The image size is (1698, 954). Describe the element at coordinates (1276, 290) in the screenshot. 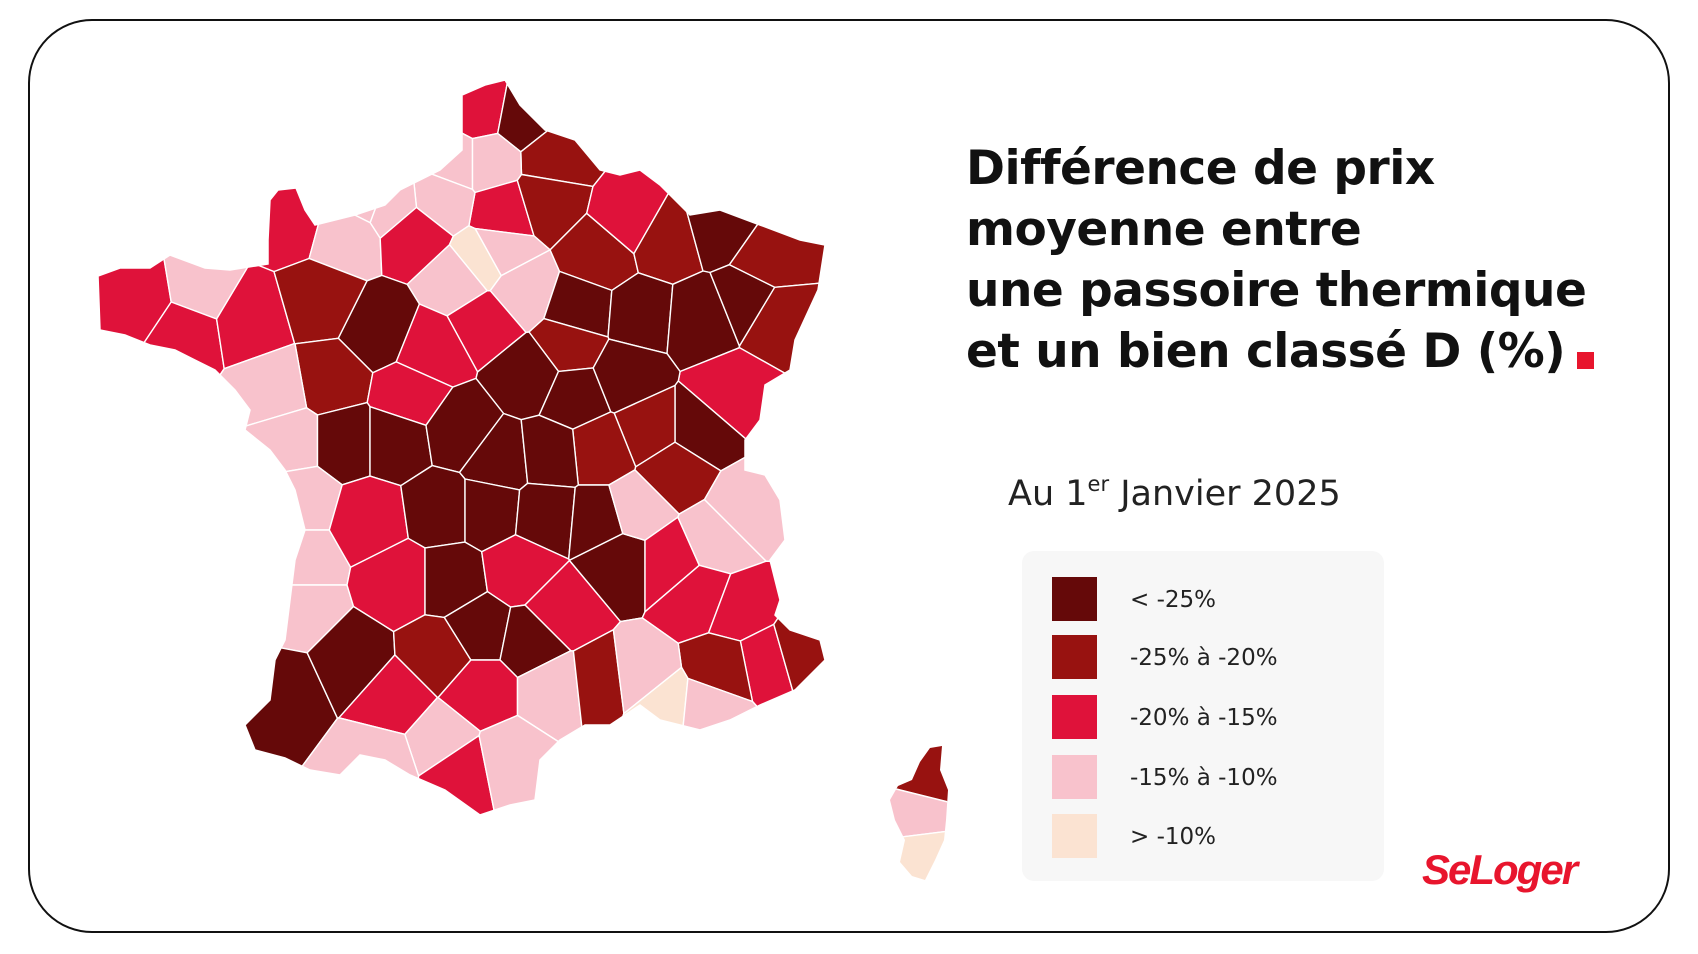

I see `title-line-3: une passoire thermique` at that location.